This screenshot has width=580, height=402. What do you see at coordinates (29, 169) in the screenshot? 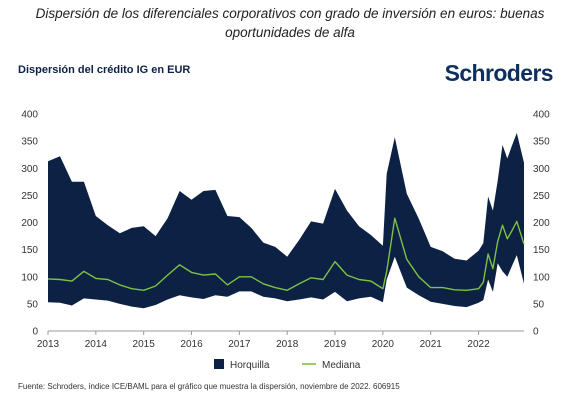
I see `y-tick-label-left: 300` at bounding box center [29, 169].